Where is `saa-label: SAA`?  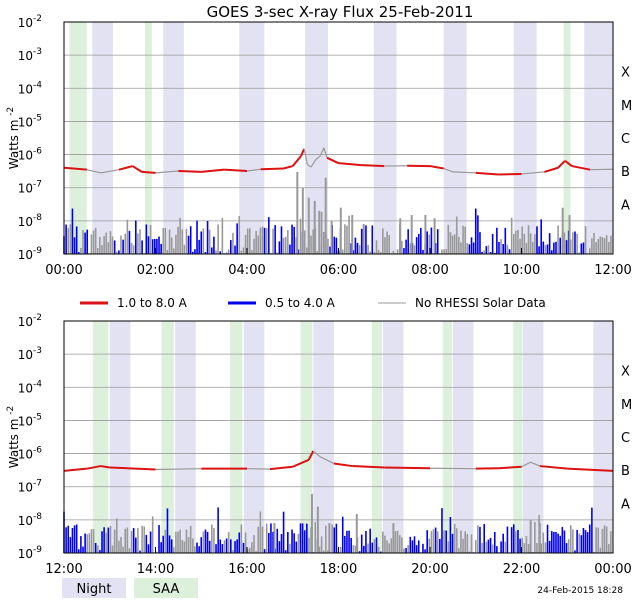 saa-label: SAA is located at coordinates (166, 589).